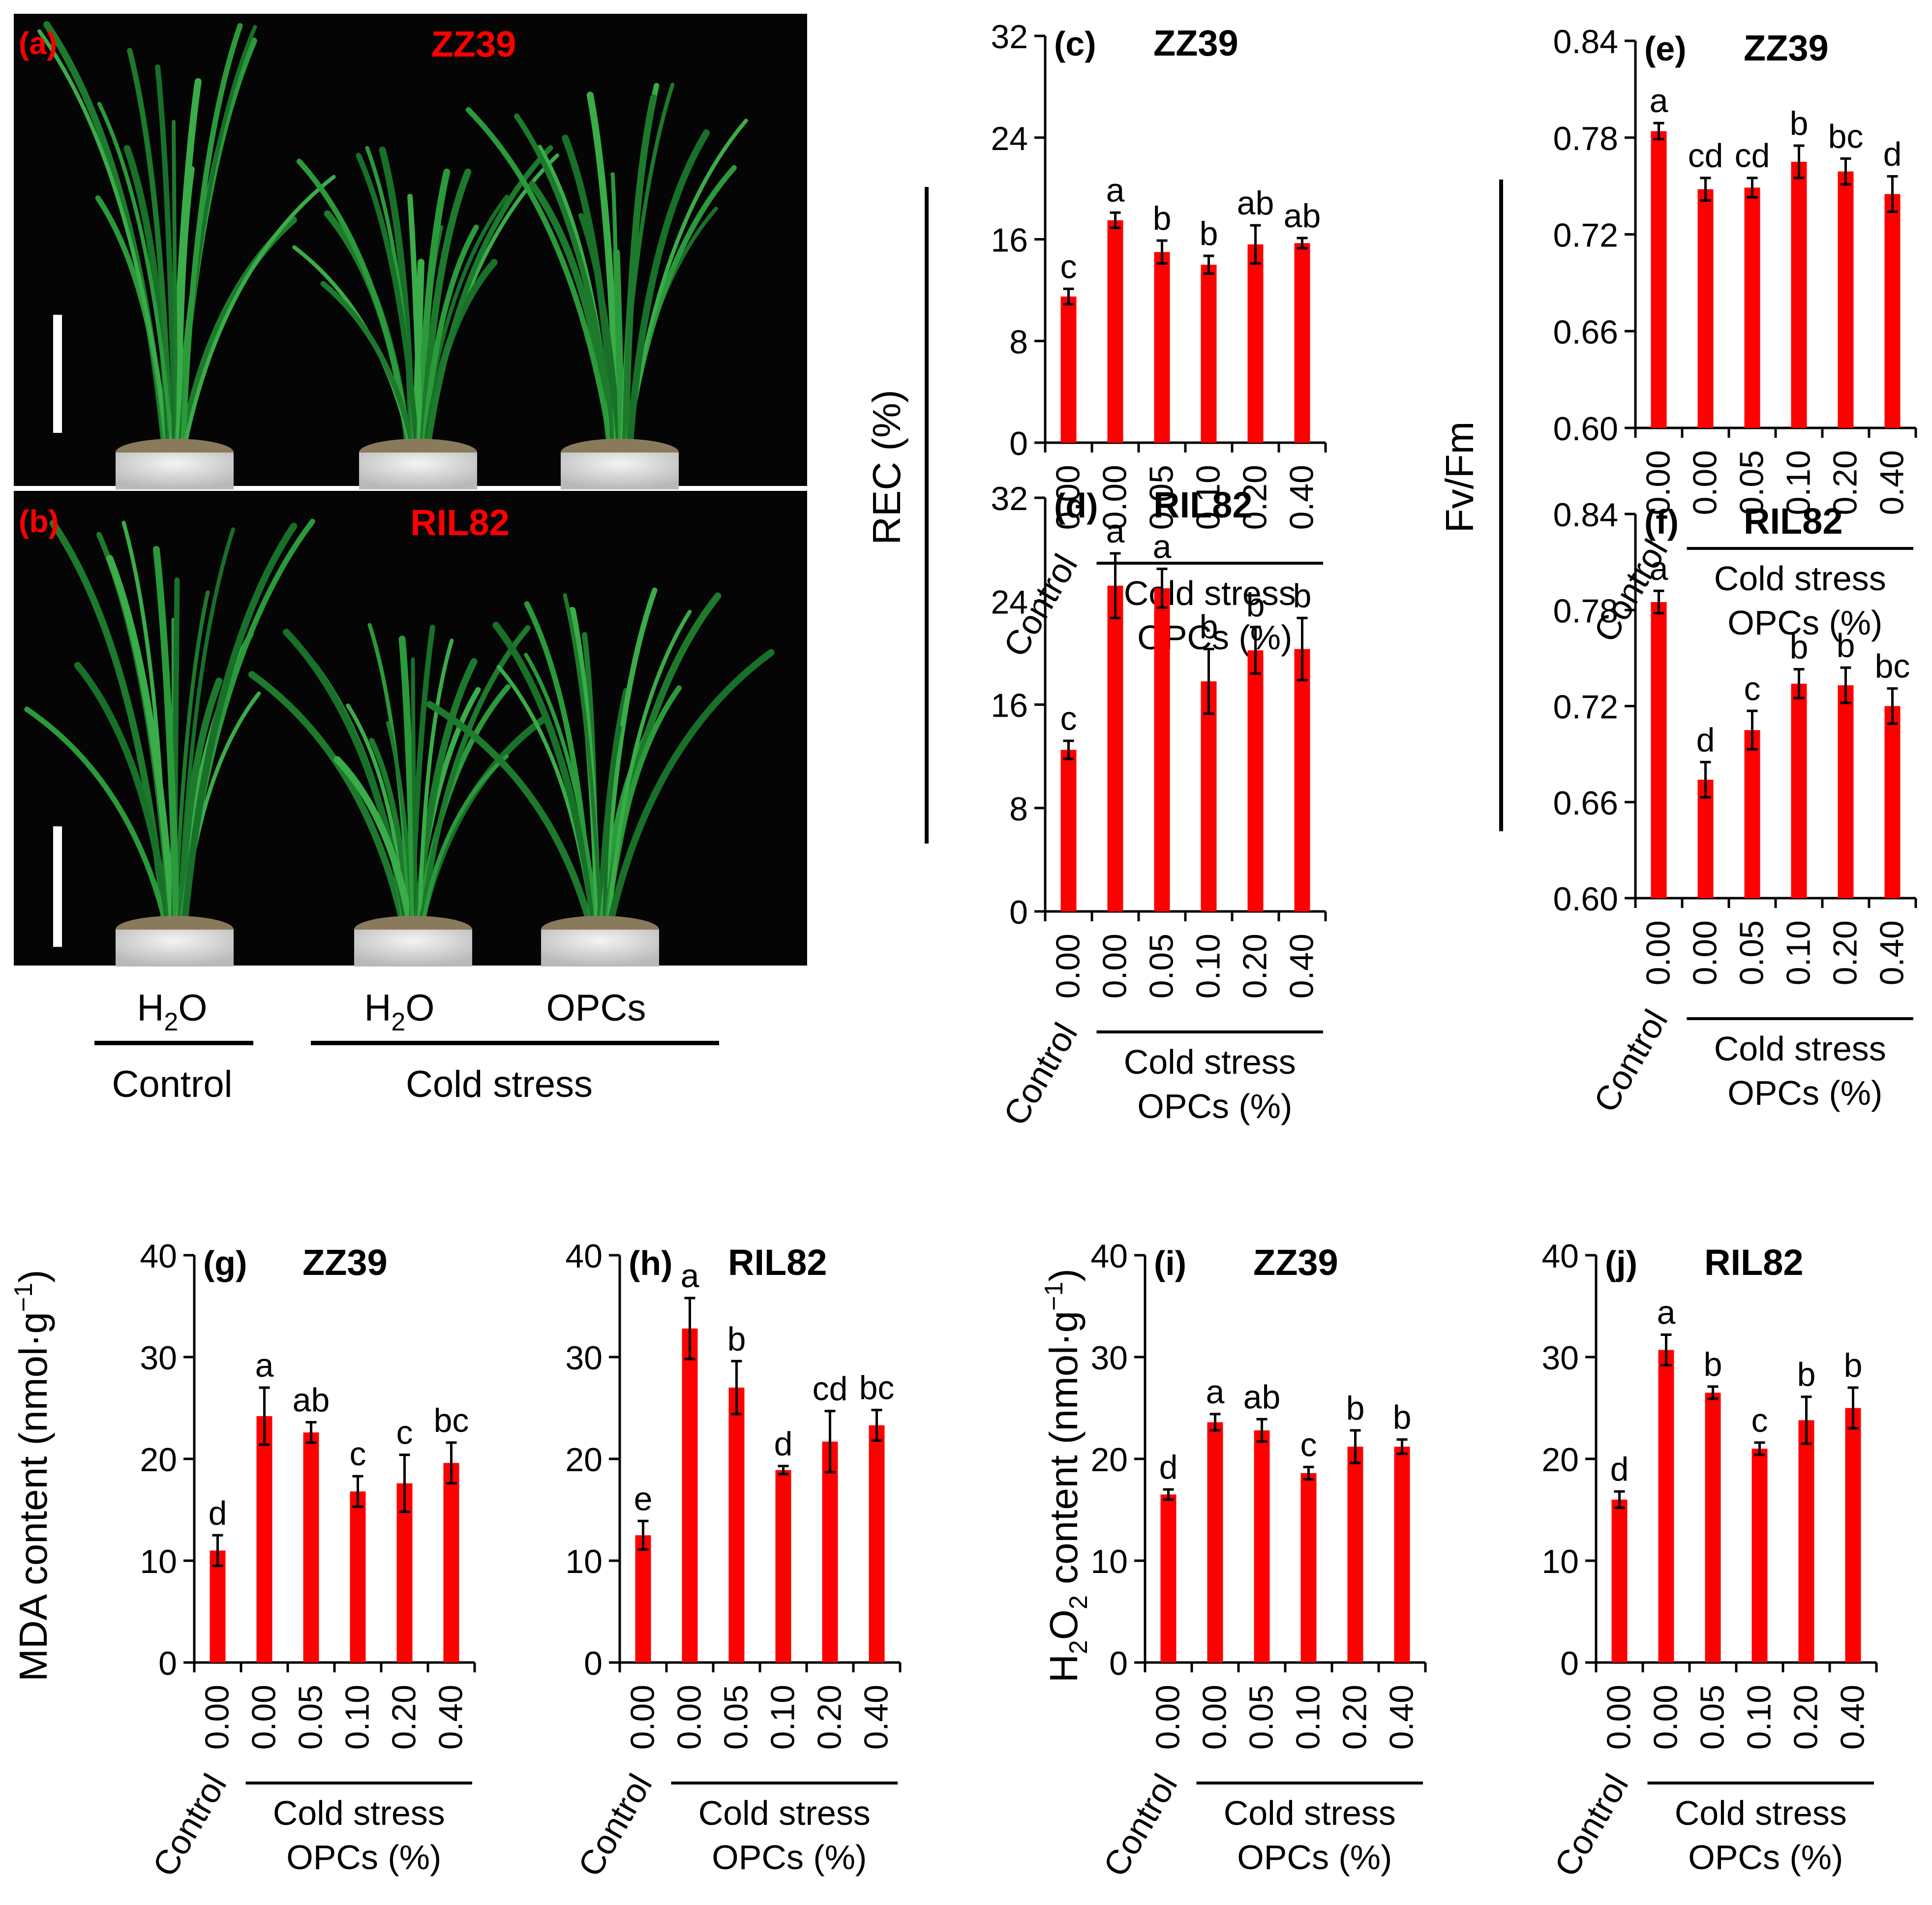 This screenshot has width=1932, height=1905. Describe the element at coordinates (886, 468) in the screenshot. I see `rec-axis-title: REC (%)` at that location.